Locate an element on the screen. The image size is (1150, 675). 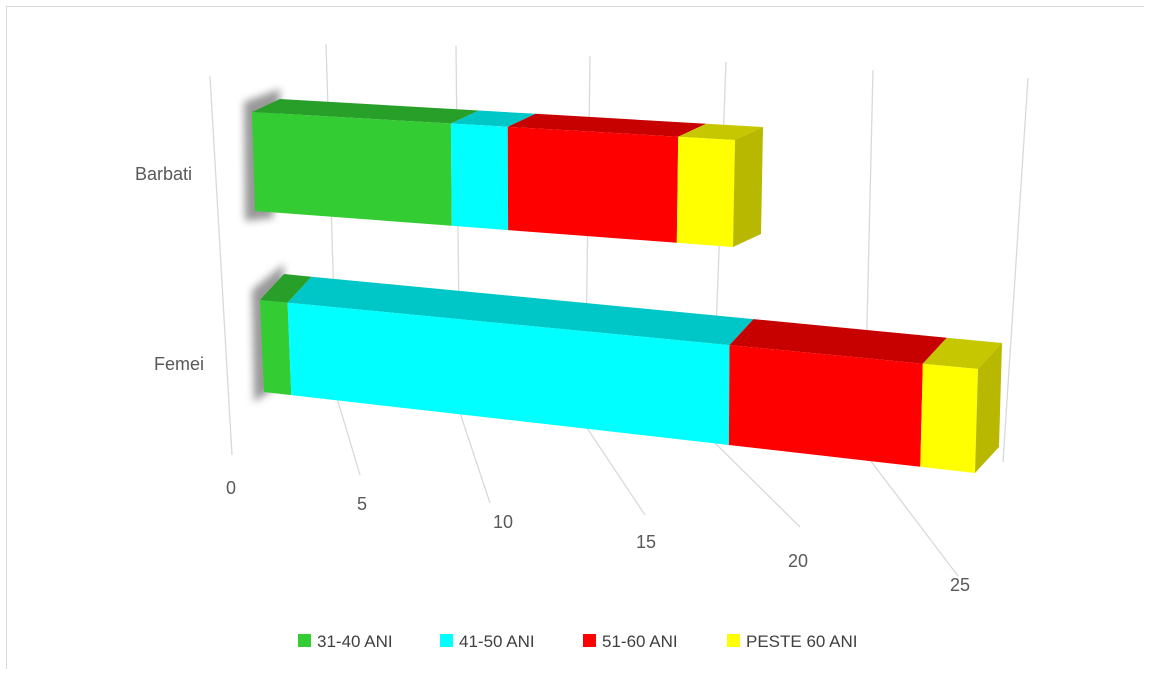
legend-item-51-60-ani: 51-60 ANI is located at coordinates (630, 641).